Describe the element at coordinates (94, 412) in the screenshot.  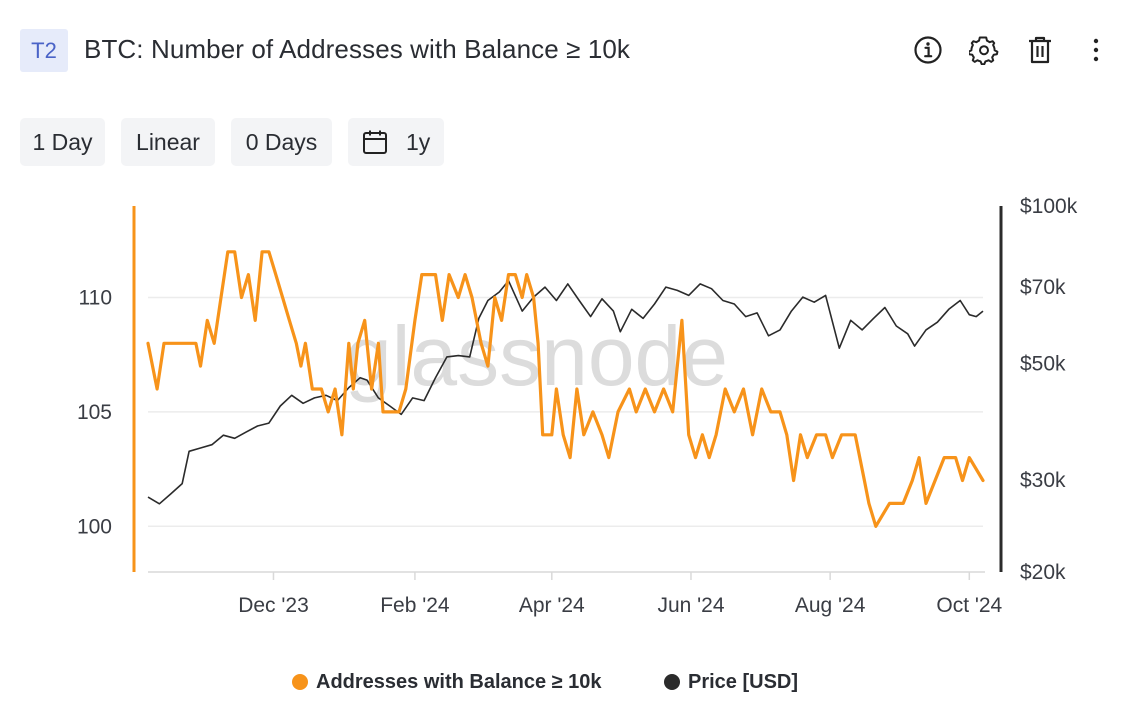
I see `y-left-tick-label: 105` at that location.